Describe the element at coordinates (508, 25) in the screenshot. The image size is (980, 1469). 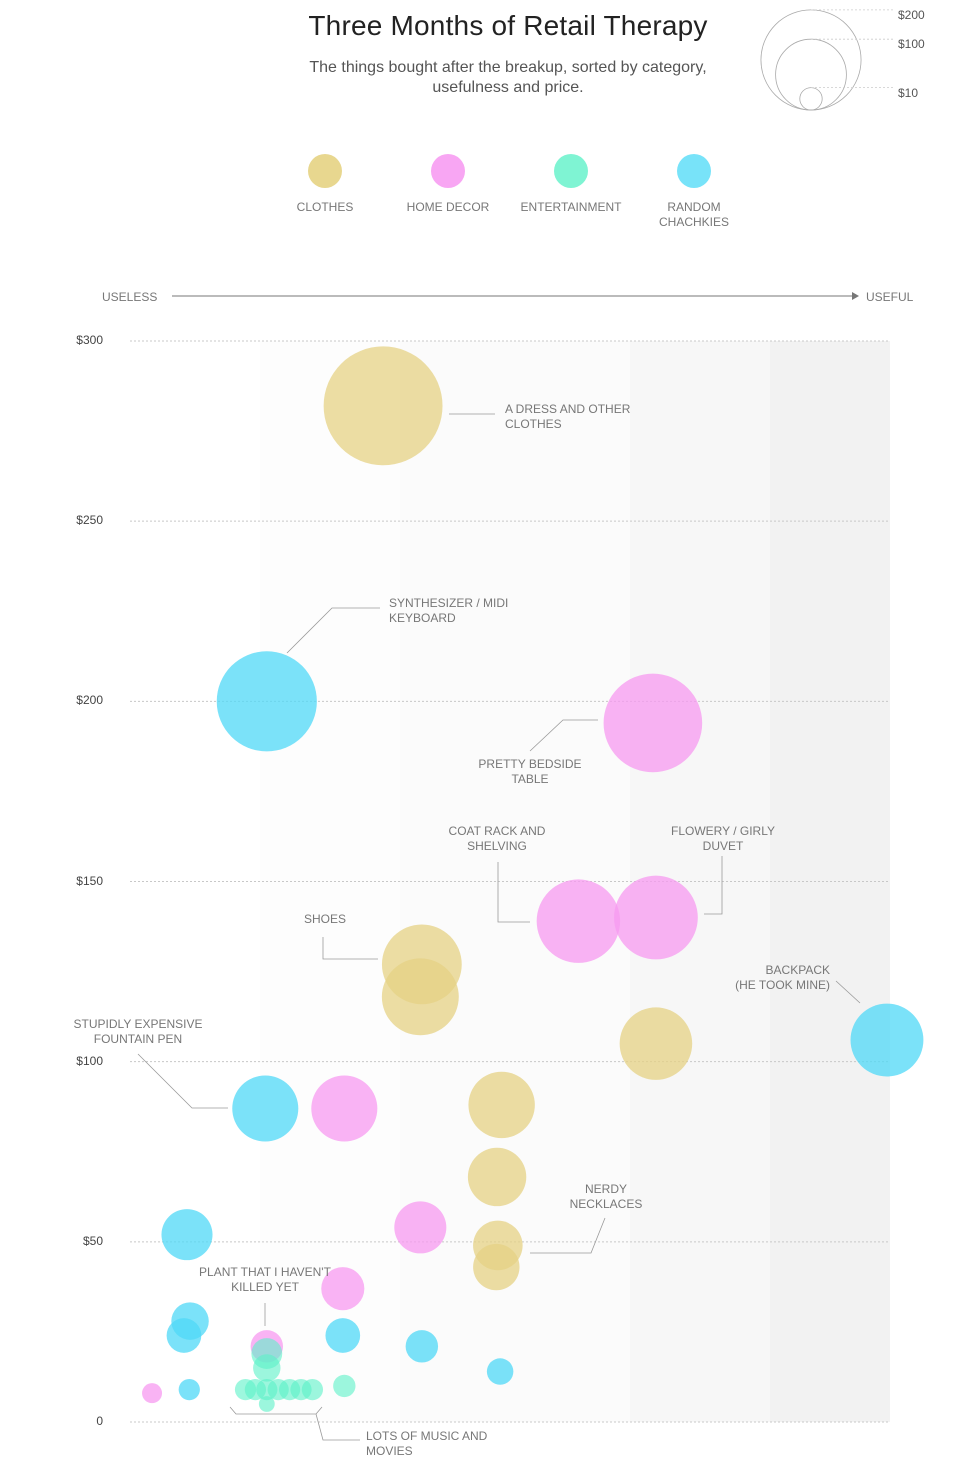
I see `chart-title: Three Months of Retail Therapy` at that location.